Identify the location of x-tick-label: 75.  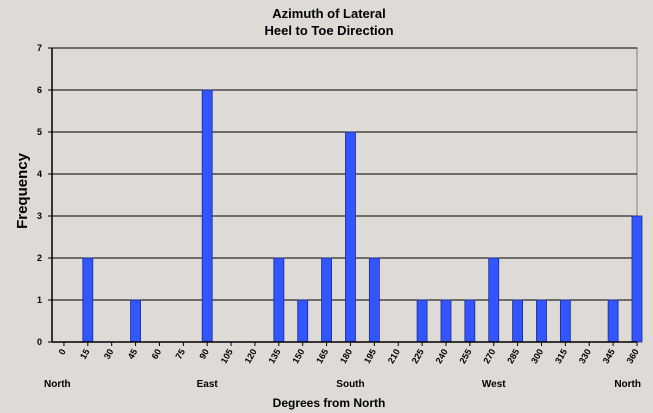
(180, 354).